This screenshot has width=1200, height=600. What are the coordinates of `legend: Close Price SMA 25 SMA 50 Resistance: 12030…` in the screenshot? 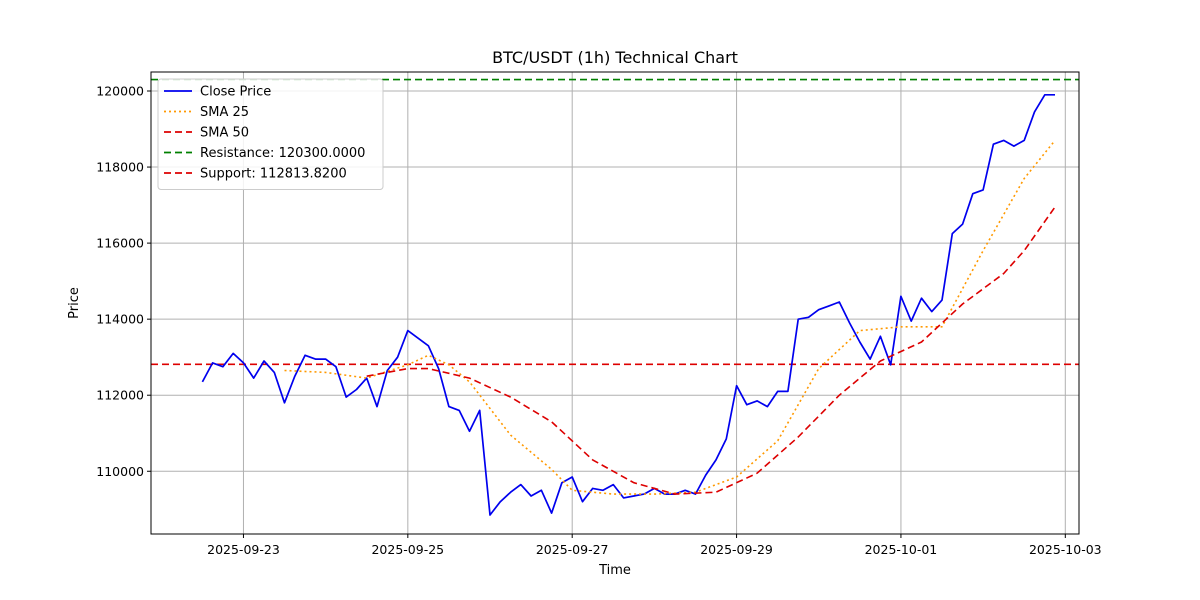 It's located at (270, 134).